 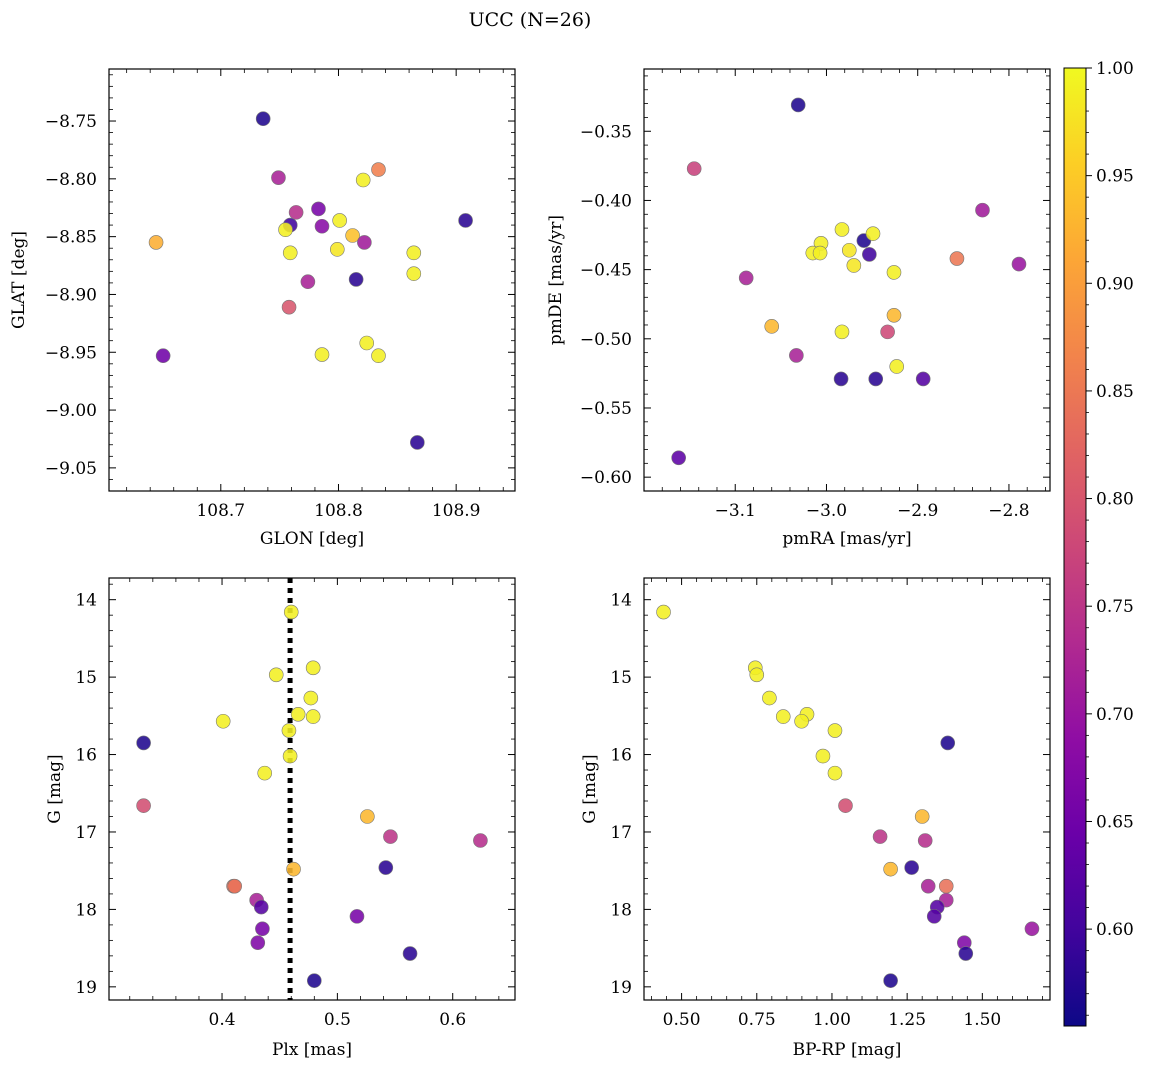 I want to click on y-tick-label: −8.85, so click(x=71, y=238).